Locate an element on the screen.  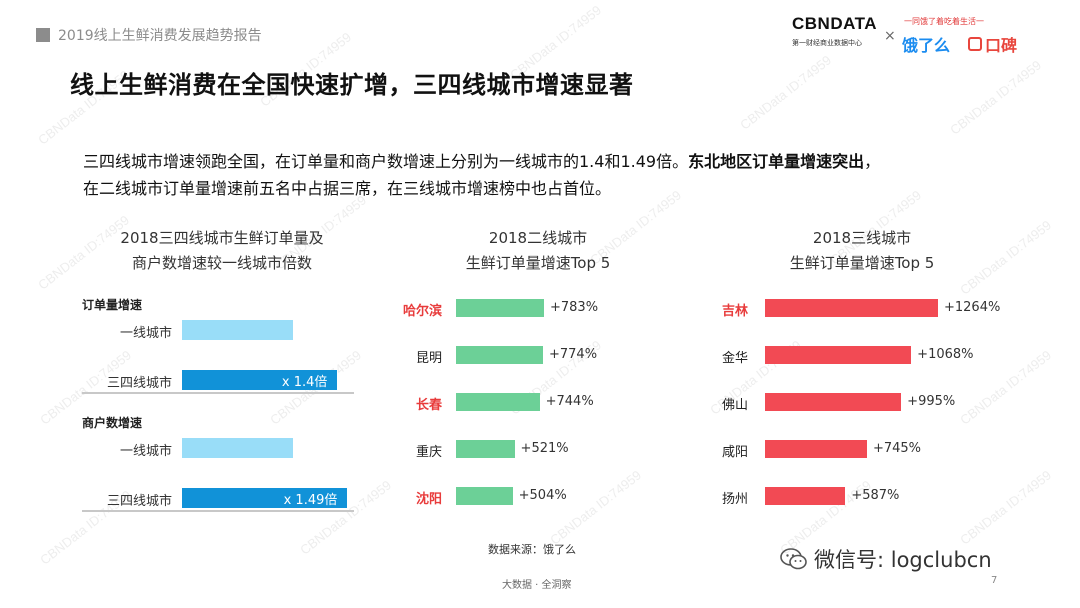
chart3-bar-value: +995% is located at coordinates (931, 401).